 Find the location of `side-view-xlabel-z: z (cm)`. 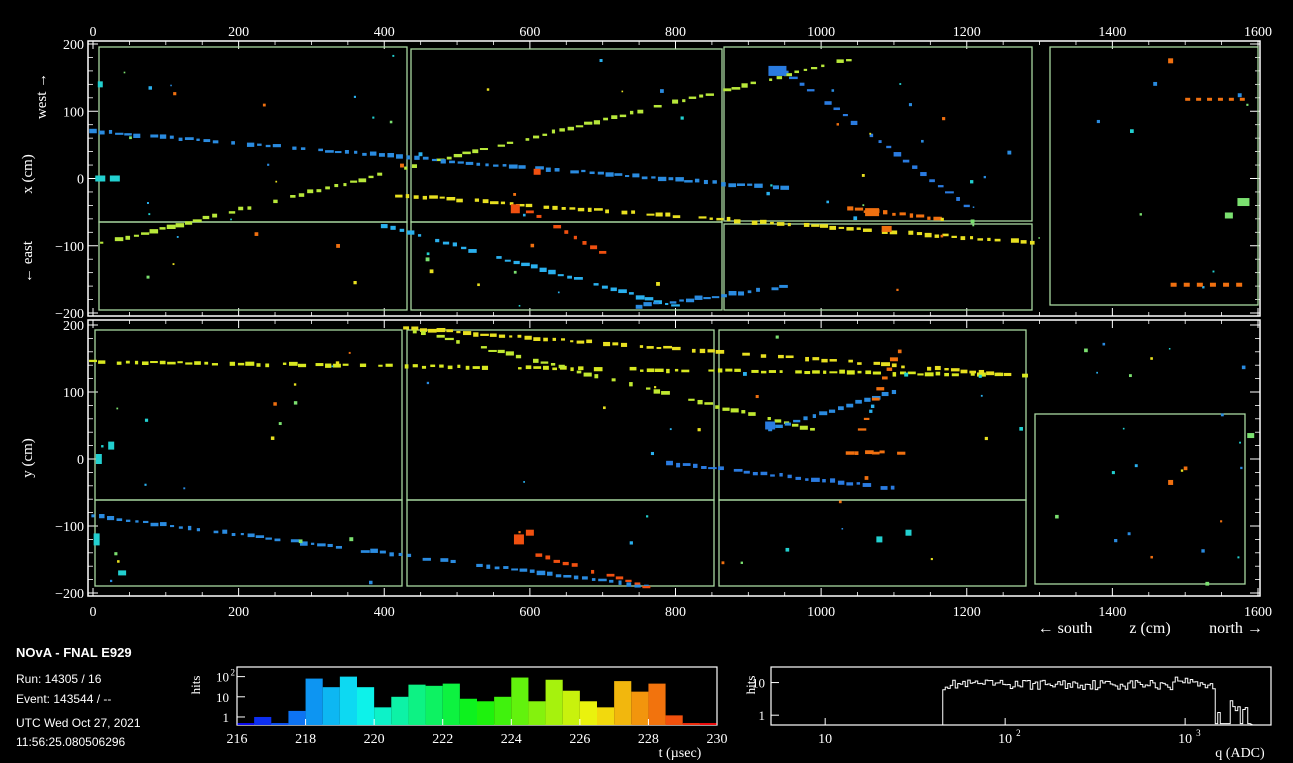

side-view-xlabel-z: z (cm) is located at coordinates (1149, 628).